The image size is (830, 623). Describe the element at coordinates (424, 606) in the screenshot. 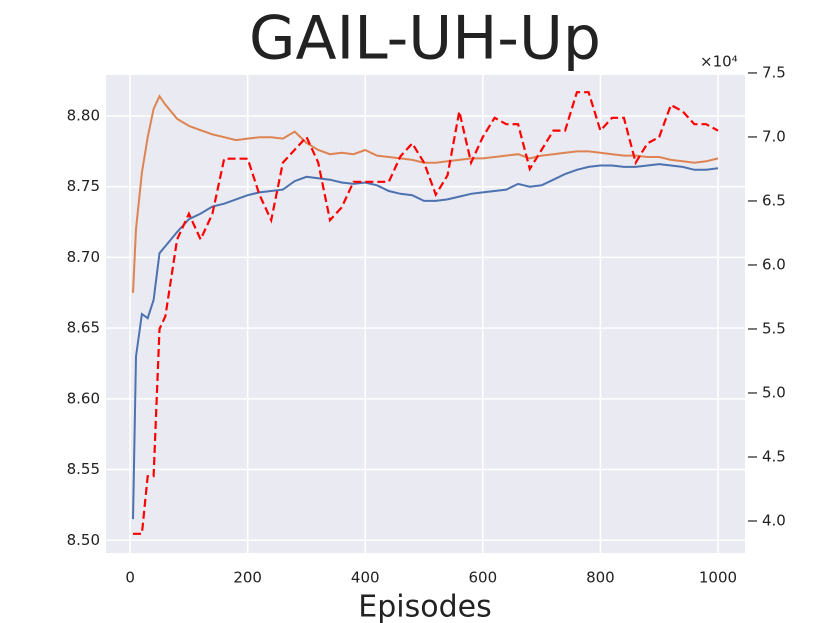

I see `x-axis-label: Episodes` at that location.